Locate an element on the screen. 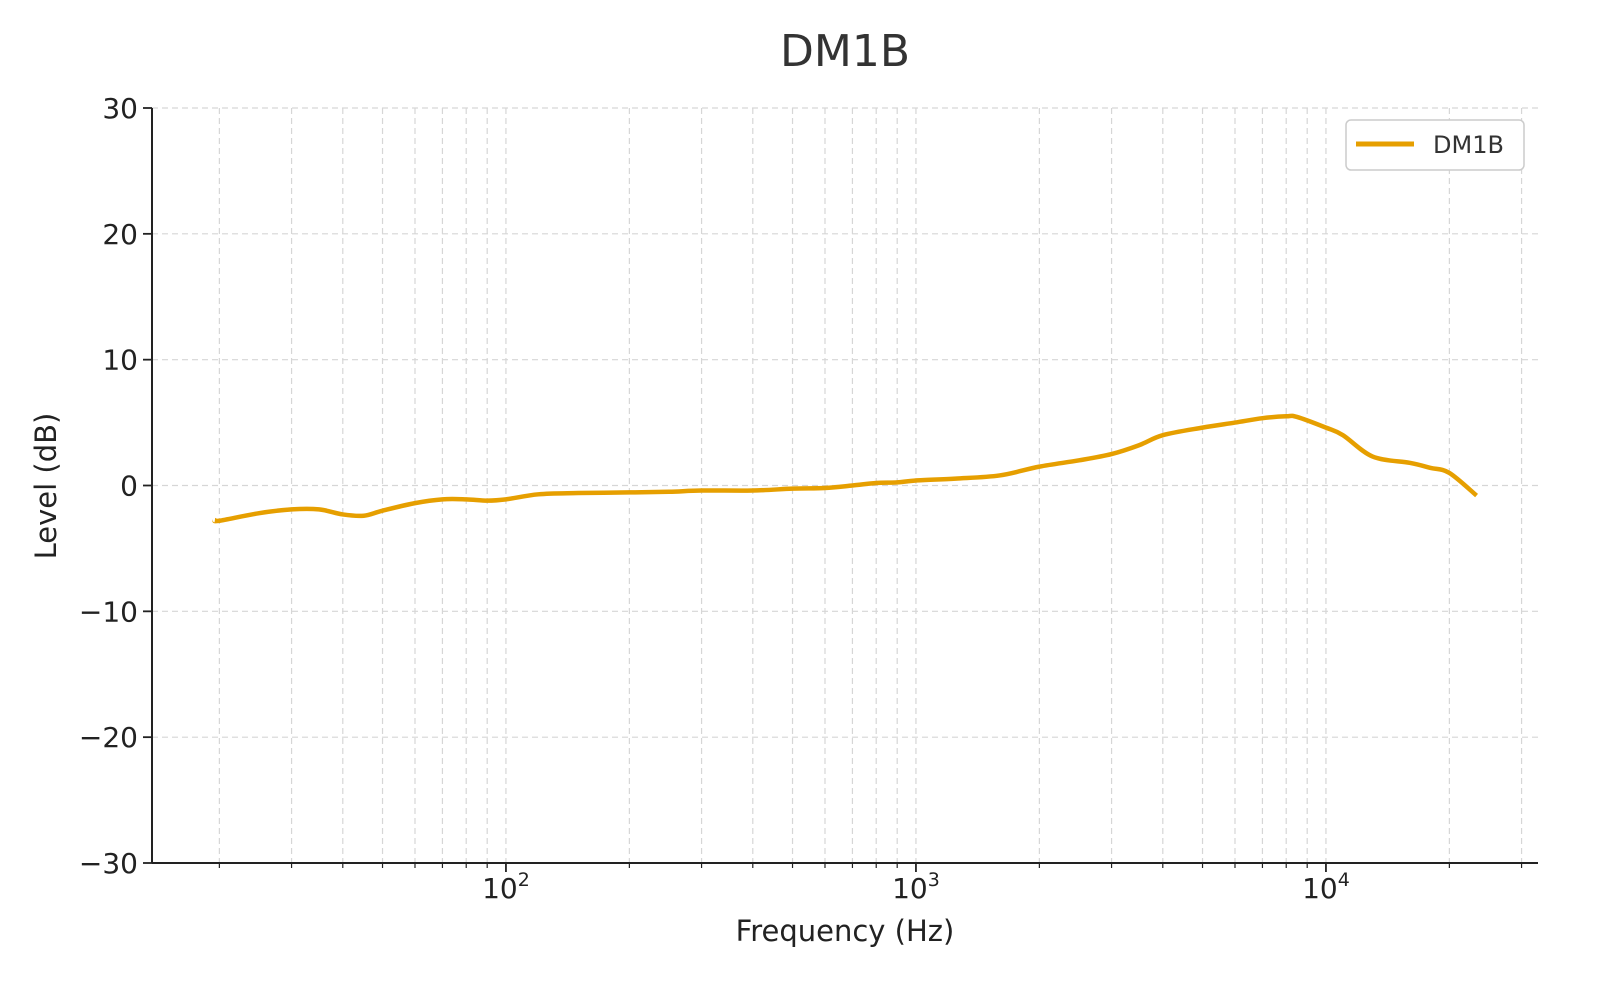 This screenshot has width=1600, height=1000. x-tick-exponent: 4 is located at coordinates (1344, 880).